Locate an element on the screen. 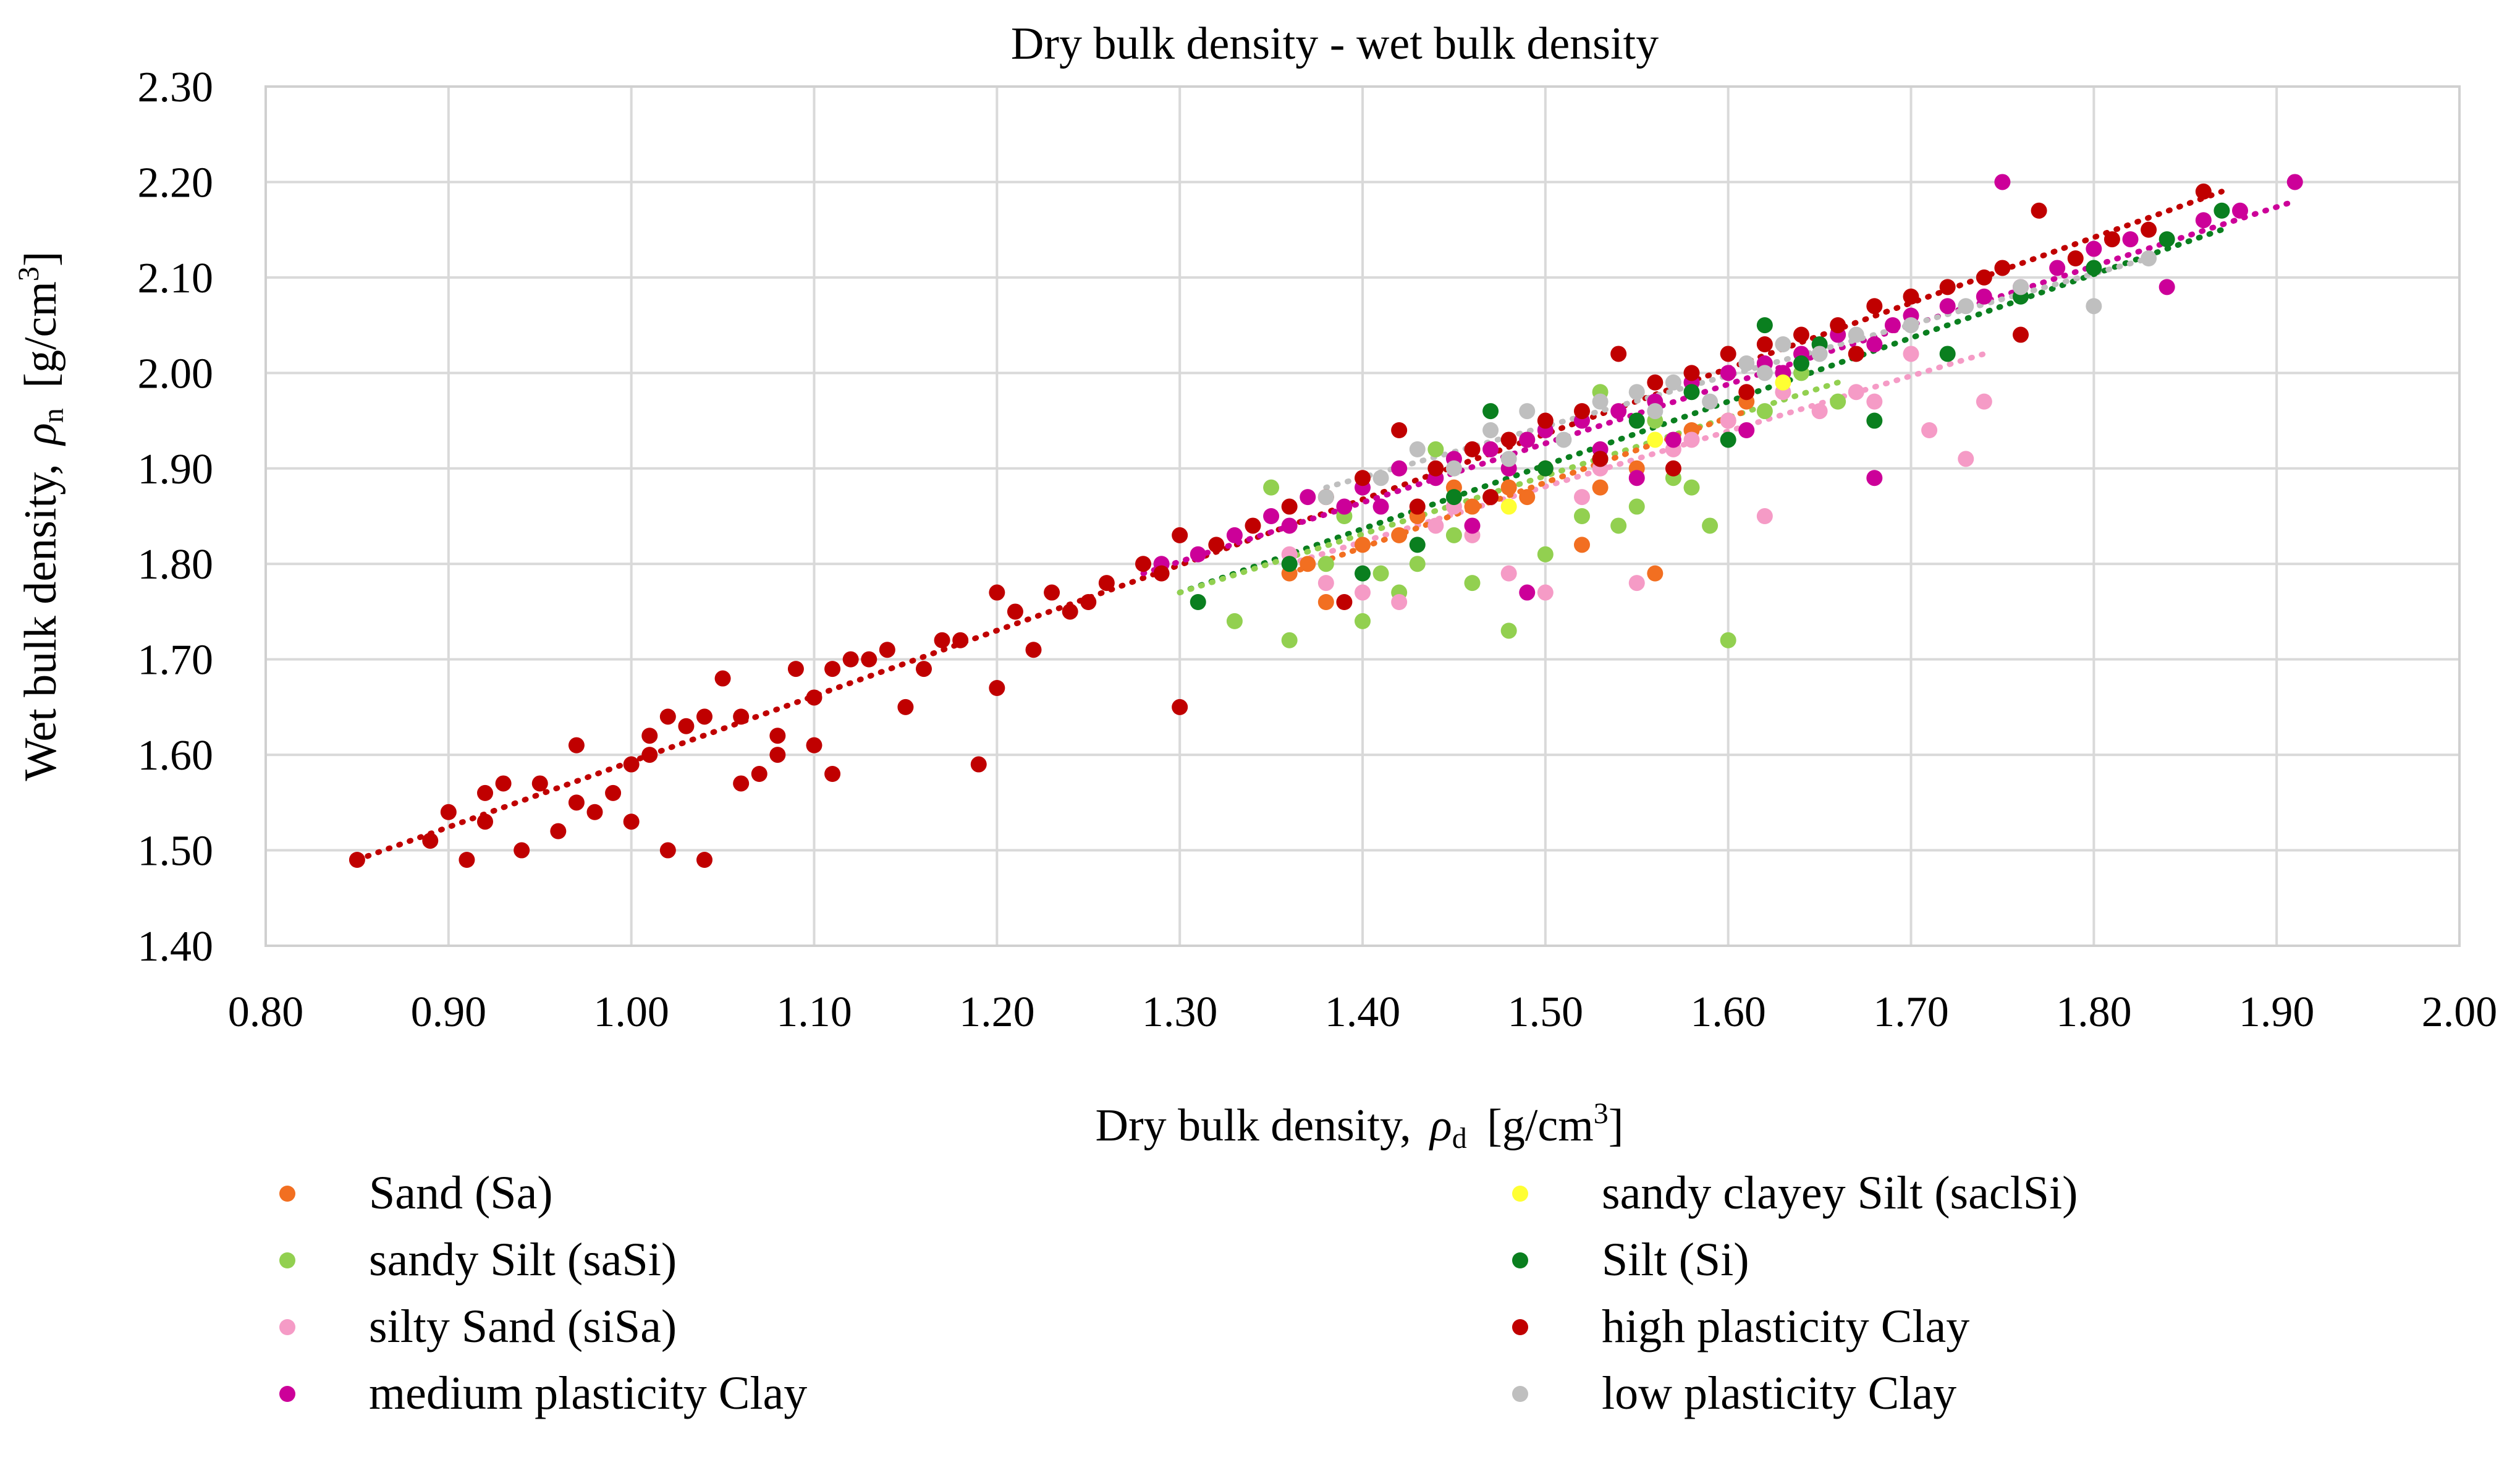 This screenshot has width=2520, height=1465. x-tick-label: 2.00 is located at coordinates (2460, 1012).